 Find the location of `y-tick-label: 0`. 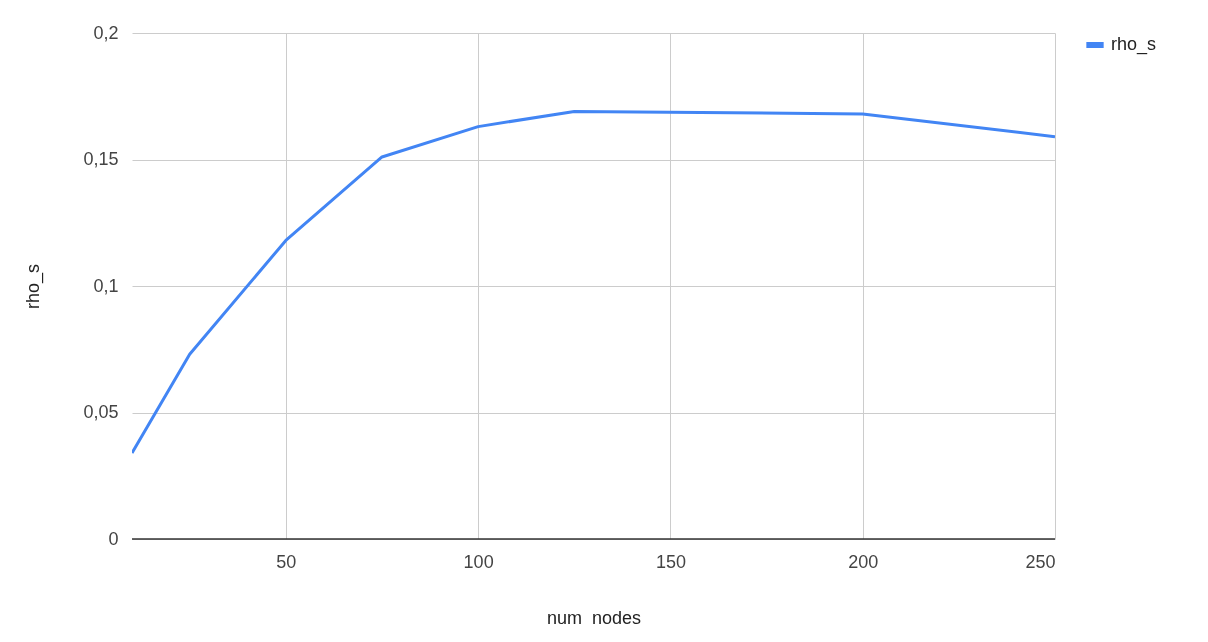

y-tick-label: 0 is located at coordinates (113, 538).